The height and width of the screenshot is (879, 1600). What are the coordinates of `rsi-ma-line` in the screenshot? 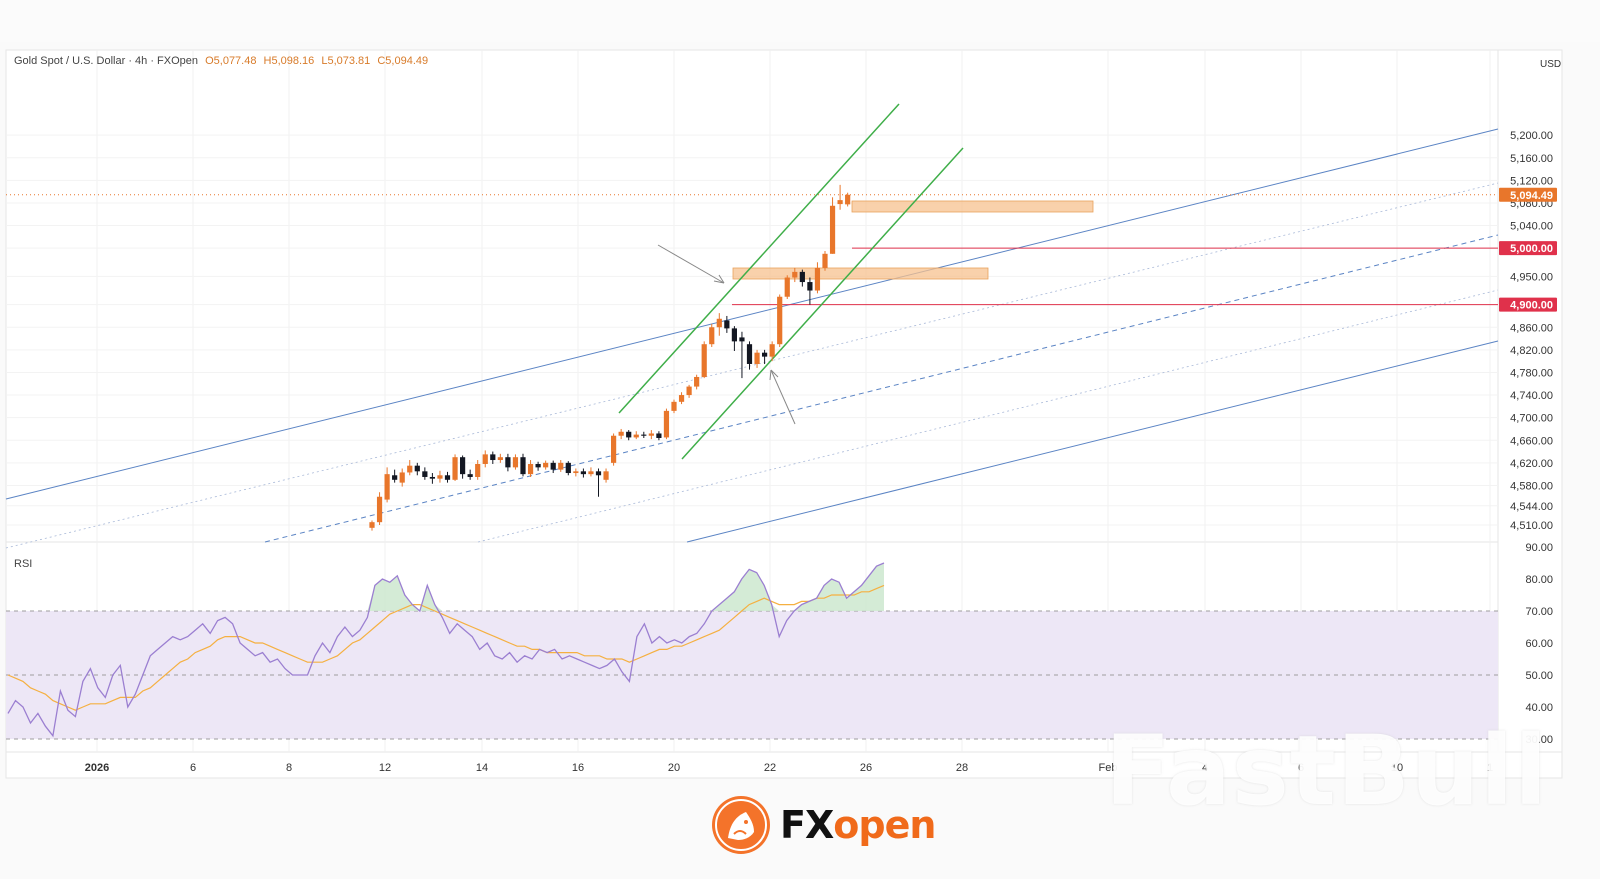 It's located at (446, 647).